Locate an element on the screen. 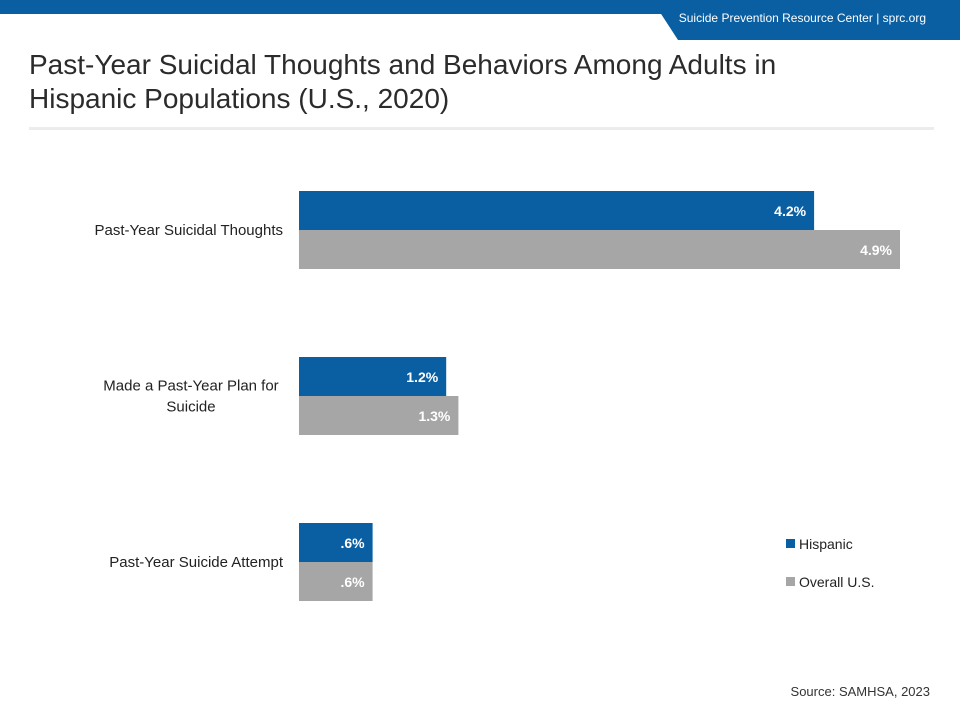  category-label: Past-Year Suicide Attempt is located at coordinates (196, 562).